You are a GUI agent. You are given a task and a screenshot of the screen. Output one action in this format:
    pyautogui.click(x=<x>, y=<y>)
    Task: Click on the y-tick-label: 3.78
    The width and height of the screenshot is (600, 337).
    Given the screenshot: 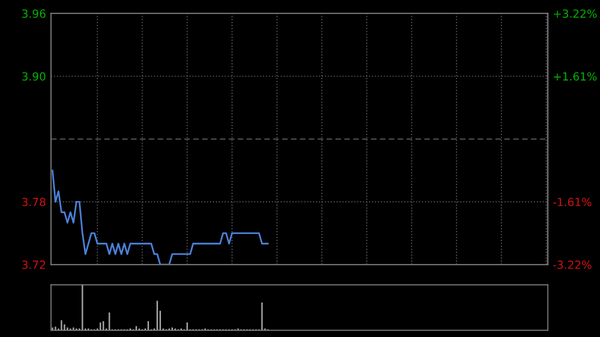 What is the action you would take?
    pyautogui.click(x=34, y=202)
    